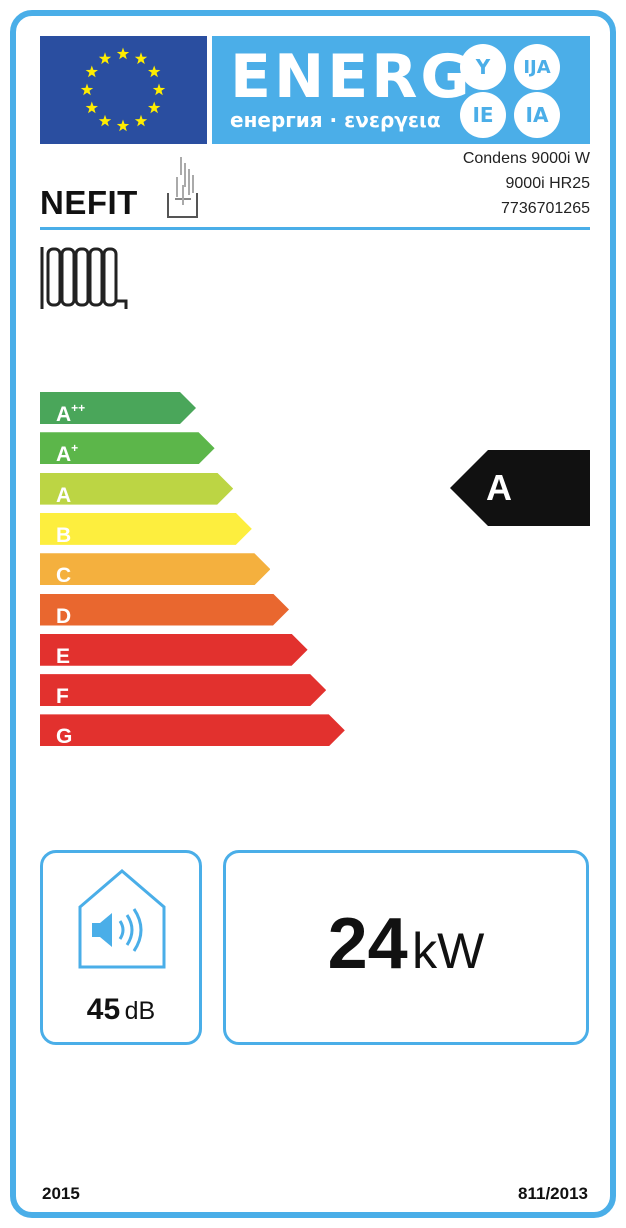  Describe the element at coordinates (62, 697) in the screenshot. I see `class-label: F` at that location.